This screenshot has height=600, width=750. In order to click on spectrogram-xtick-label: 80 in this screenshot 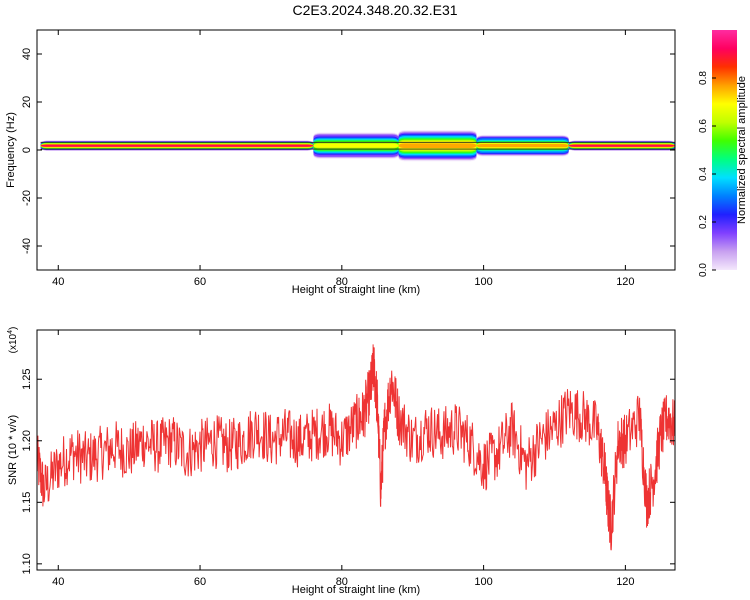, I will do `click(342, 282)`.